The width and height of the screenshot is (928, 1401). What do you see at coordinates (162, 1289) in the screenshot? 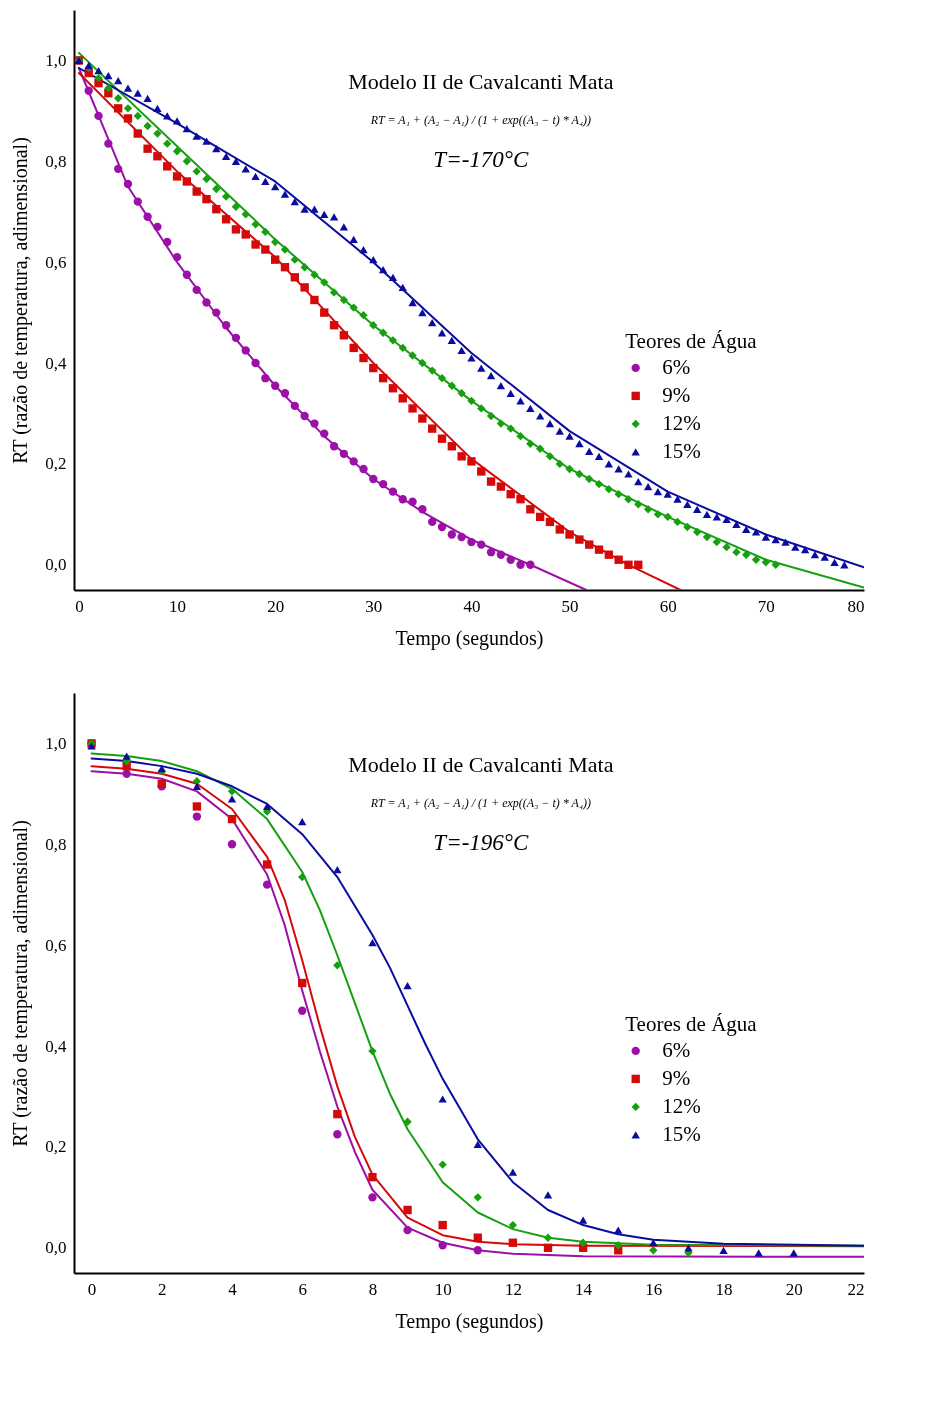
I see `x-tick-label: 2` at bounding box center [162, 1289].